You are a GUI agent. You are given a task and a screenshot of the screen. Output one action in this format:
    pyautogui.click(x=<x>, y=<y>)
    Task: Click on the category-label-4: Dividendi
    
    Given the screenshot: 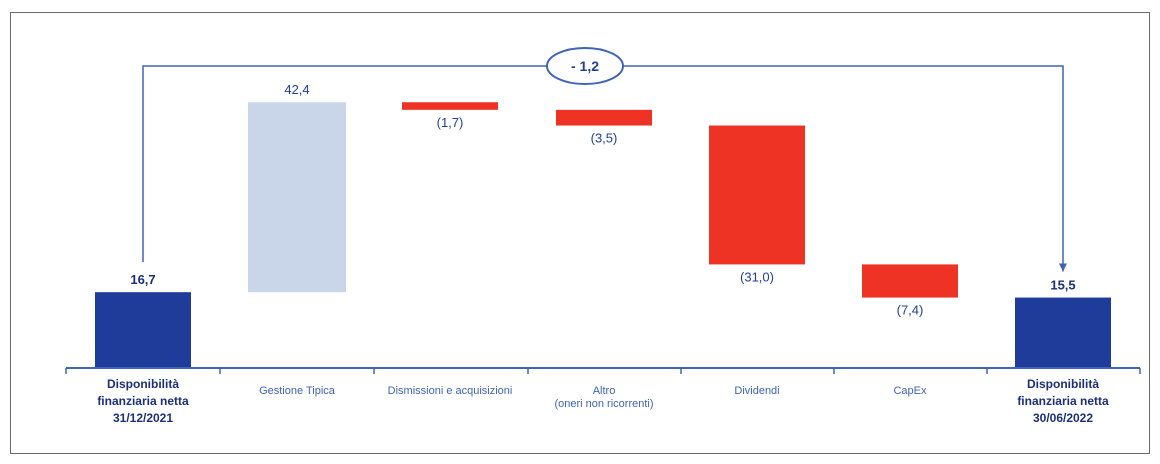 What is the action you would take?
    pyautogui.click(x=756, y=391)
    